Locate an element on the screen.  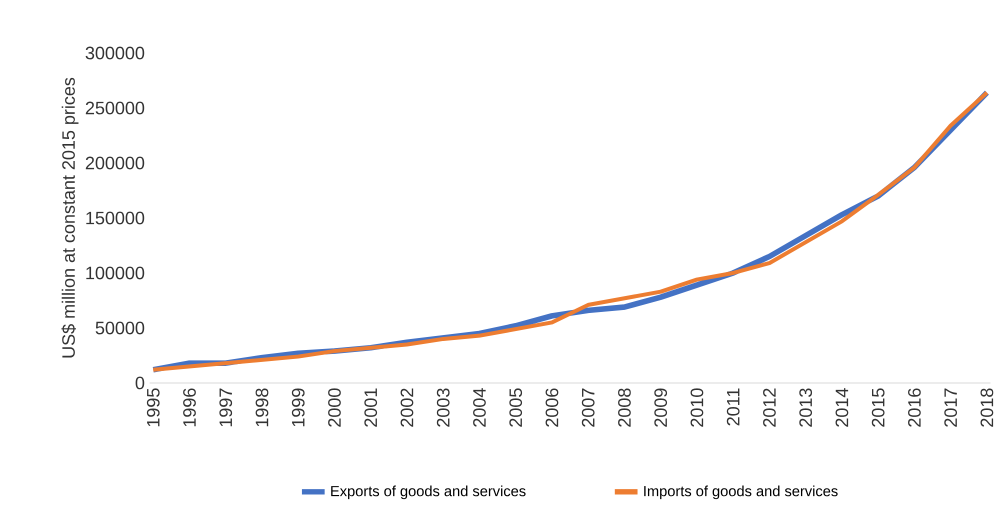
y-tick-label: 0 is located at coordinates (140, 383).